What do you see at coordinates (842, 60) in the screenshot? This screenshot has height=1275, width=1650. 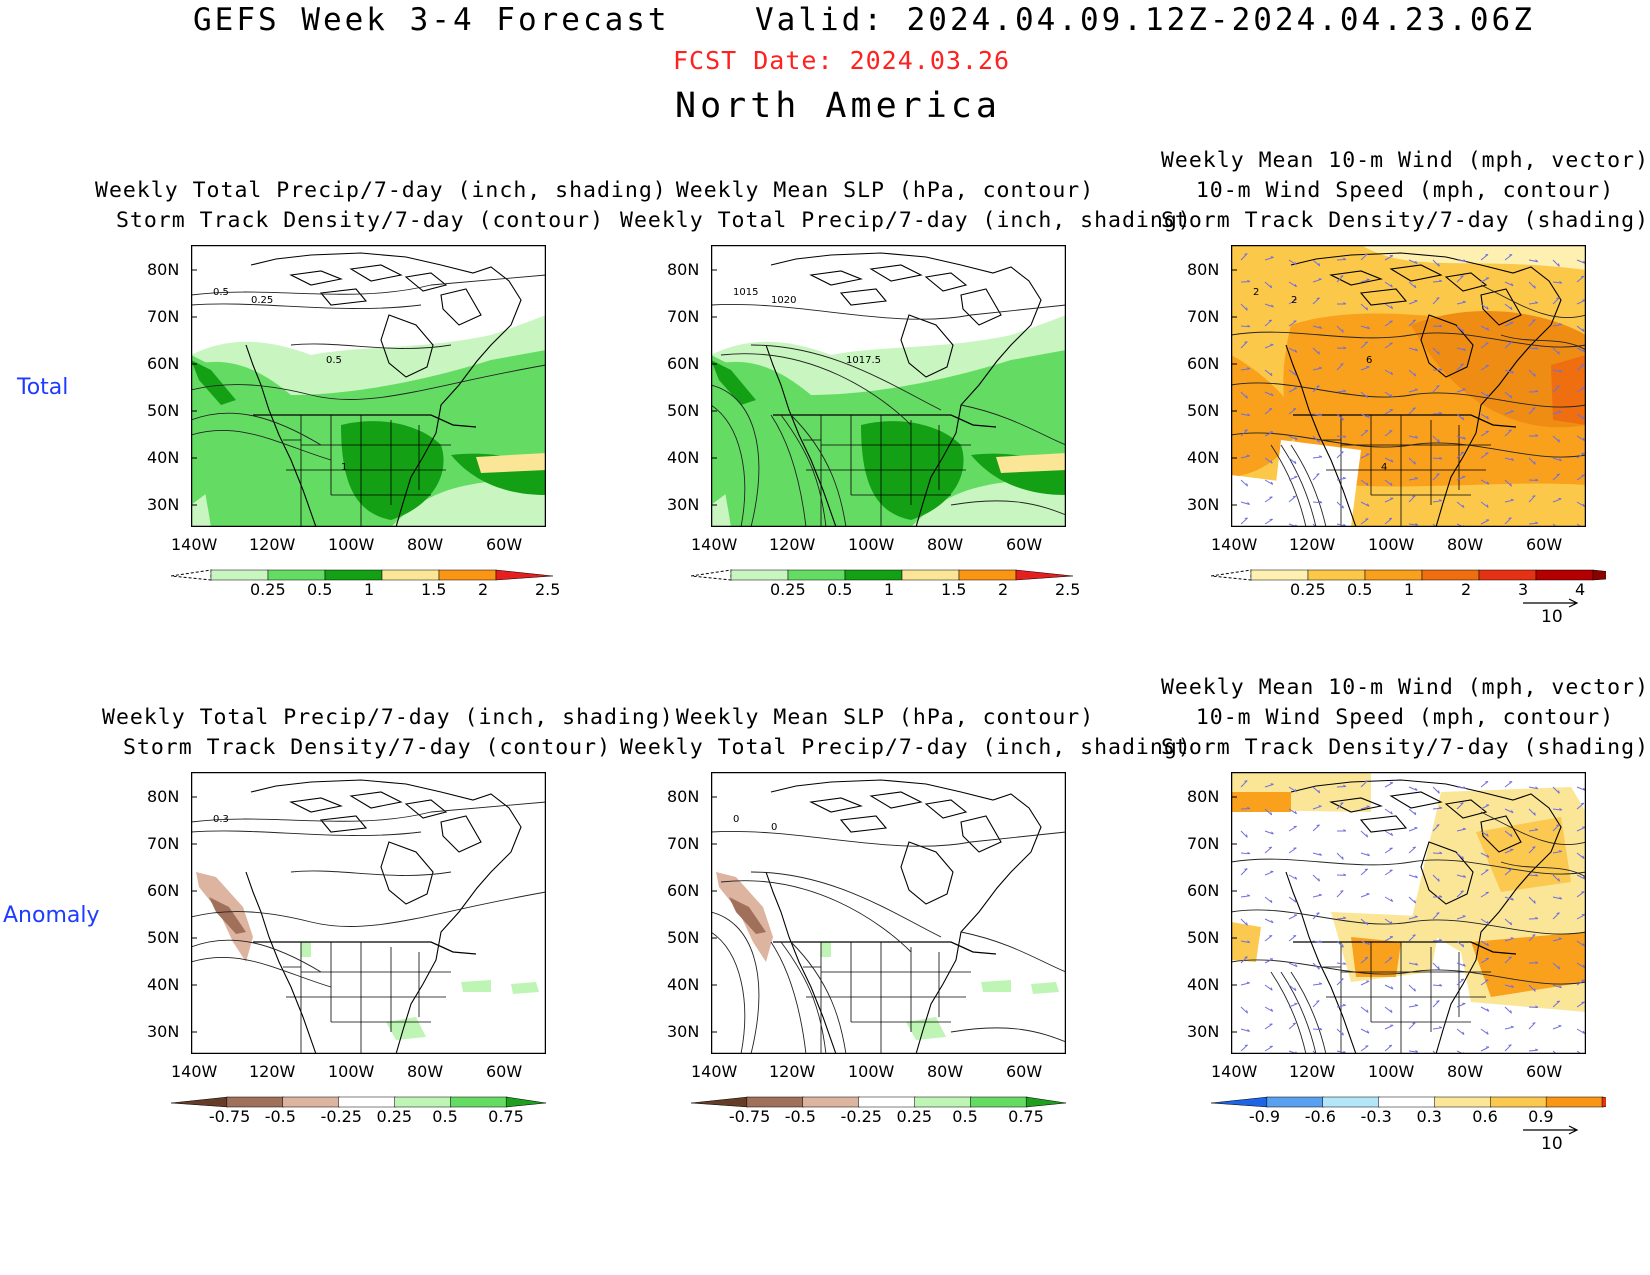 I see `forecast-date: FCST Date: 2024.03.26` at bounding box center [842, 60].